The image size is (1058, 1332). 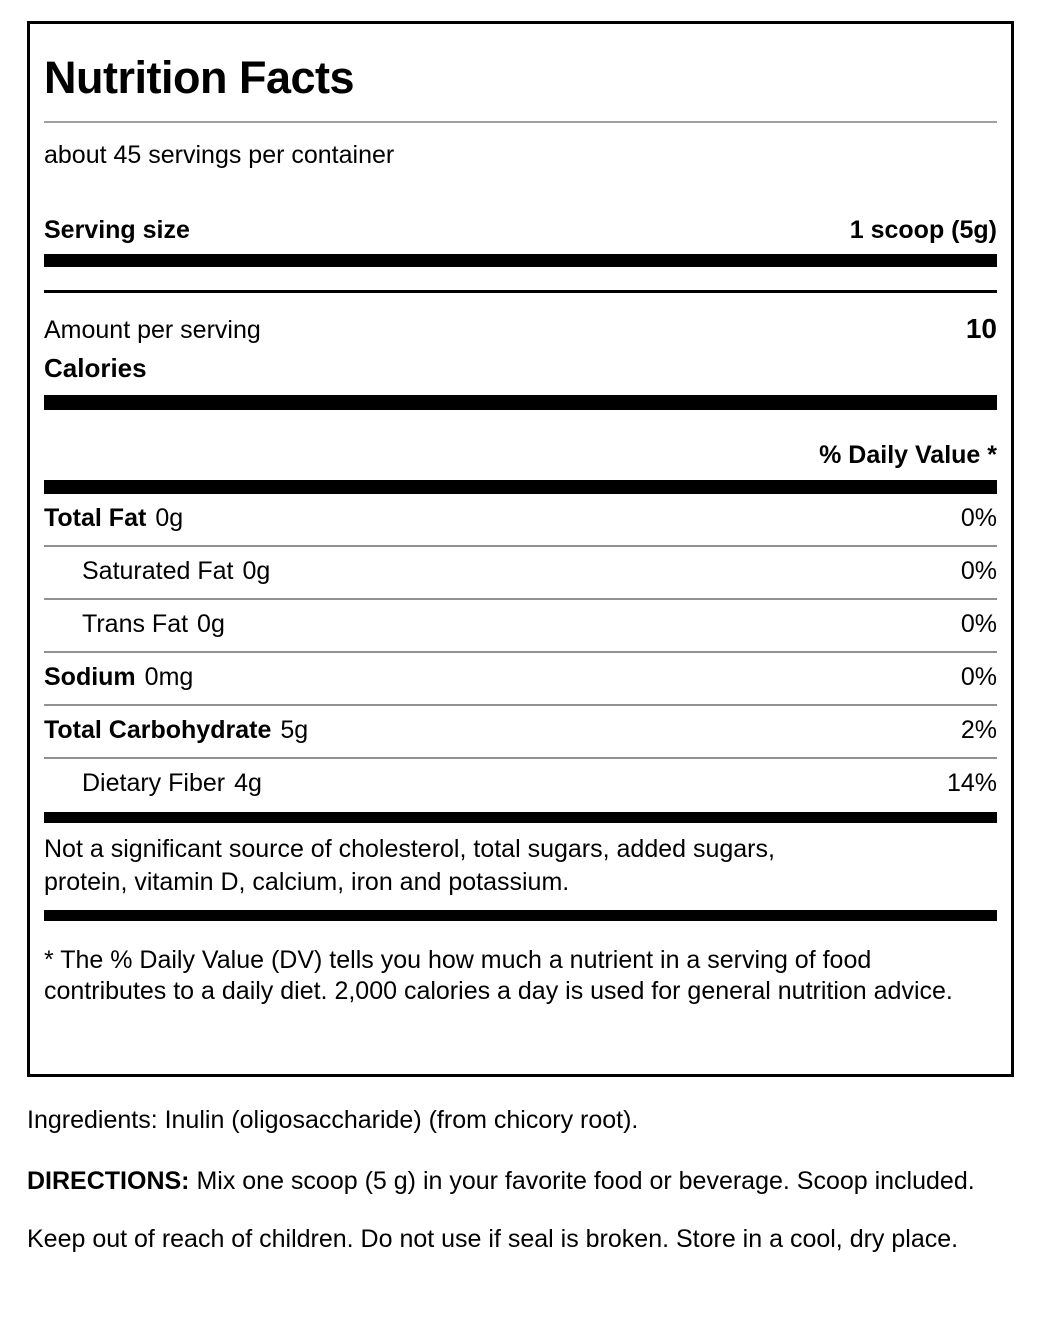 I want to click on thin-divider-line, so click(x=520, y=291).